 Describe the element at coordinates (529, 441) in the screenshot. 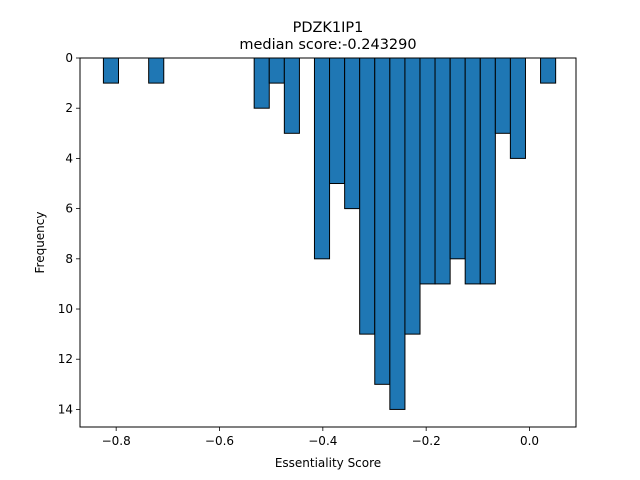

I see `x-tick-label: 0.0` at that location.